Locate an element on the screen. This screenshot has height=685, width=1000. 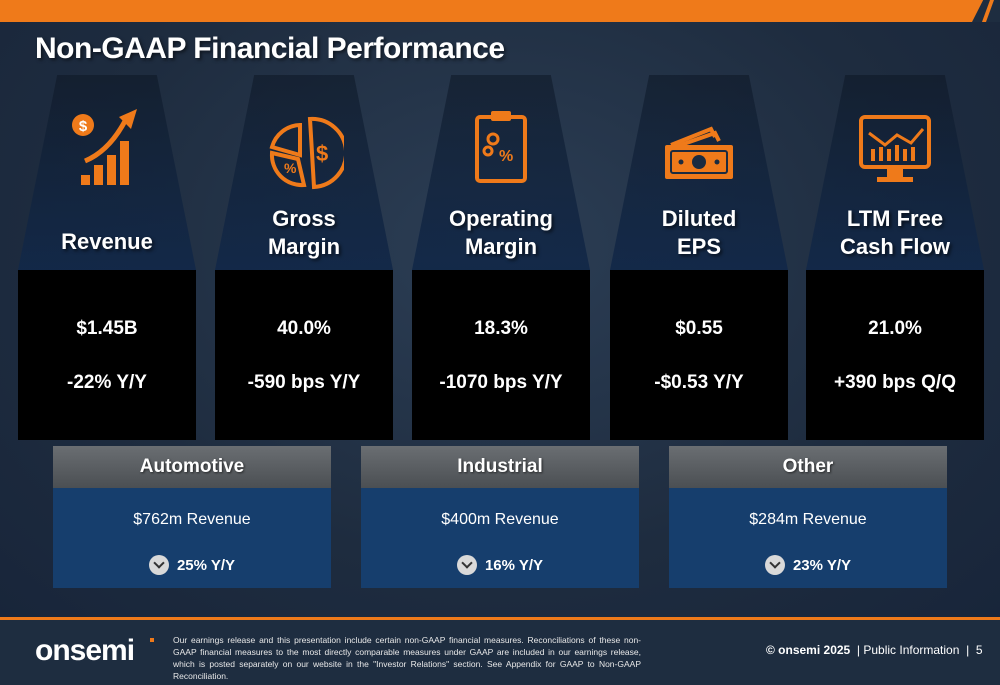
segment-name: Industrial is located at coordinates (500, 467).